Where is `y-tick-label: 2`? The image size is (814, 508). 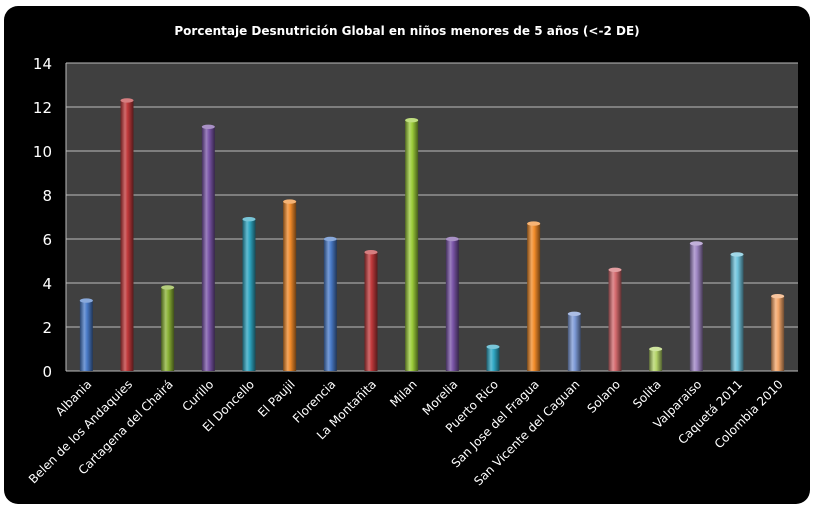 y-tick-label: 2 is located at coordinates (47, 328).